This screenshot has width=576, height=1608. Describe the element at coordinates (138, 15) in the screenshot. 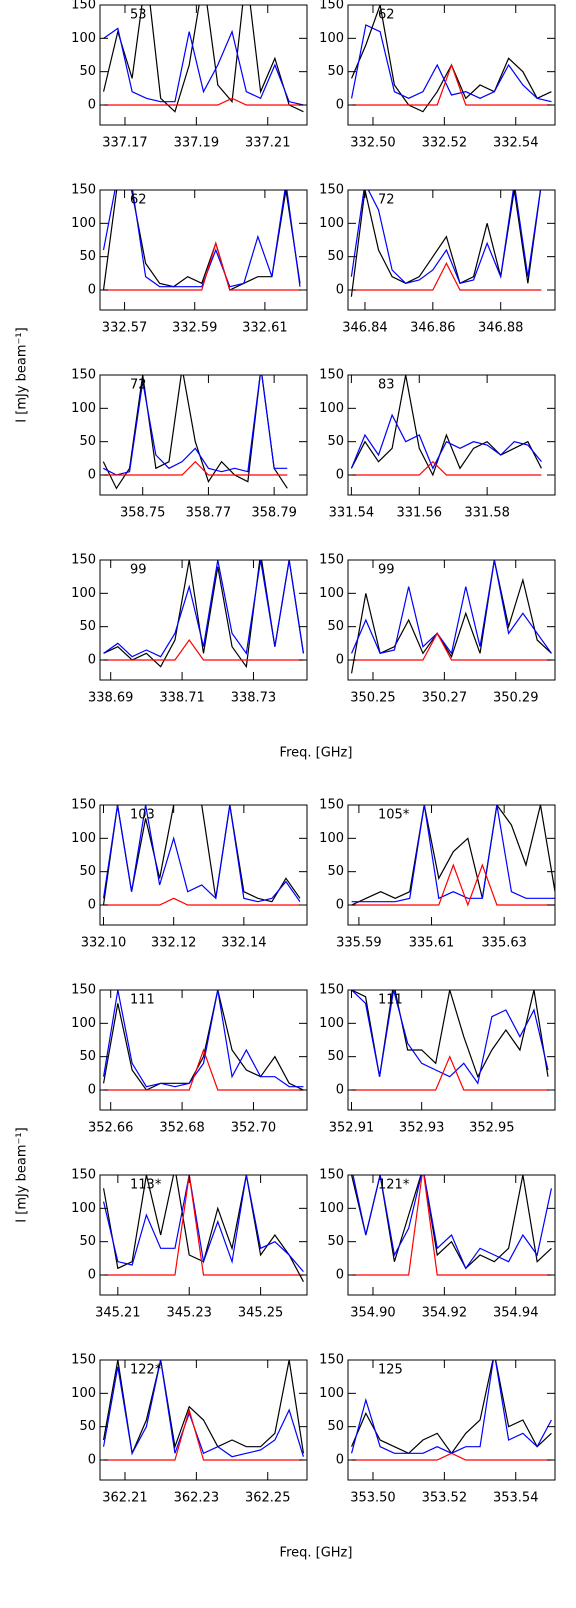

I see `panel-annotation: 53` at that location.